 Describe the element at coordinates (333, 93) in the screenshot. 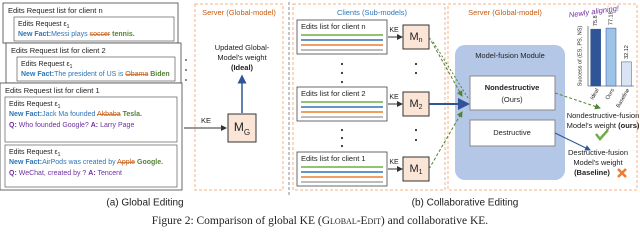

I see `edits-list-title: Edits list for client 2` at that location.